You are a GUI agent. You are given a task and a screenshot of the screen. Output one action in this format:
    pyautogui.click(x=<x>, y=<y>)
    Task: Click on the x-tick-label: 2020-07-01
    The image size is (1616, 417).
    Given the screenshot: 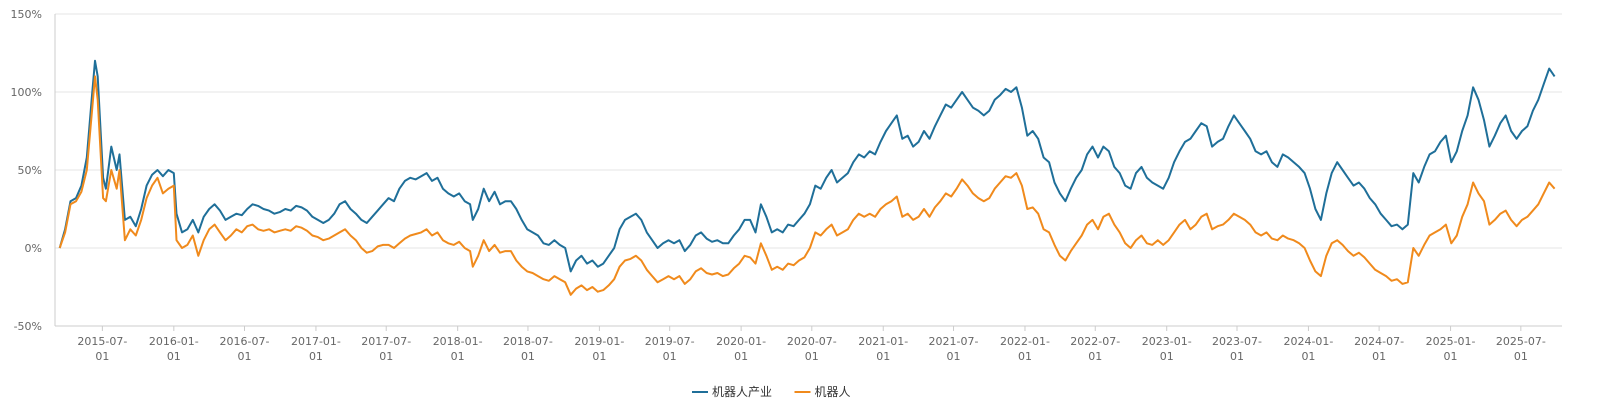 What is the action you would take?
    pyautogui.click(x=812, y=349)
    